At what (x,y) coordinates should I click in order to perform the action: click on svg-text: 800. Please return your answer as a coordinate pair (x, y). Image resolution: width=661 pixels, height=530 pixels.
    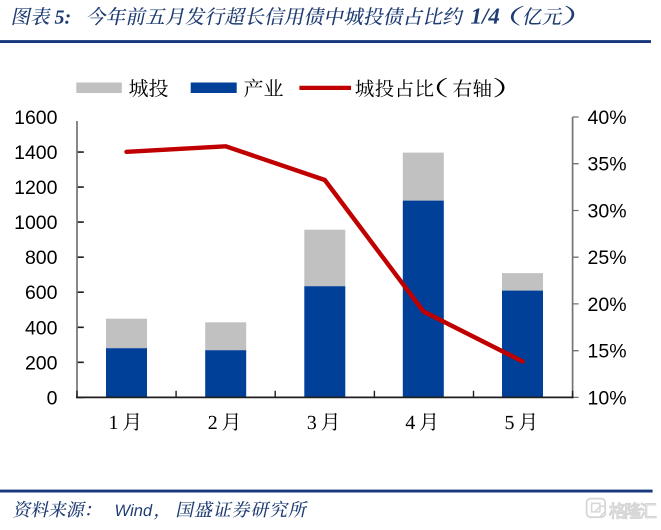
    Looking at the image, I should click on (41, 258).